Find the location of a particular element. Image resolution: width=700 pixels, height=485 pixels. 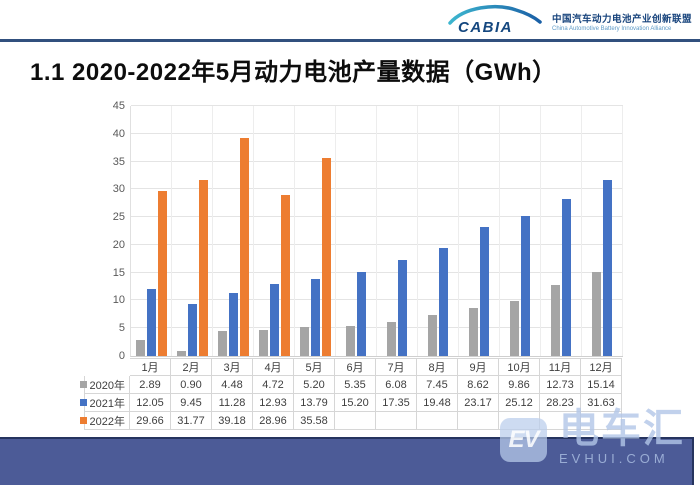

table-value-cell: 39.18 is located at coordinates (232, 421).